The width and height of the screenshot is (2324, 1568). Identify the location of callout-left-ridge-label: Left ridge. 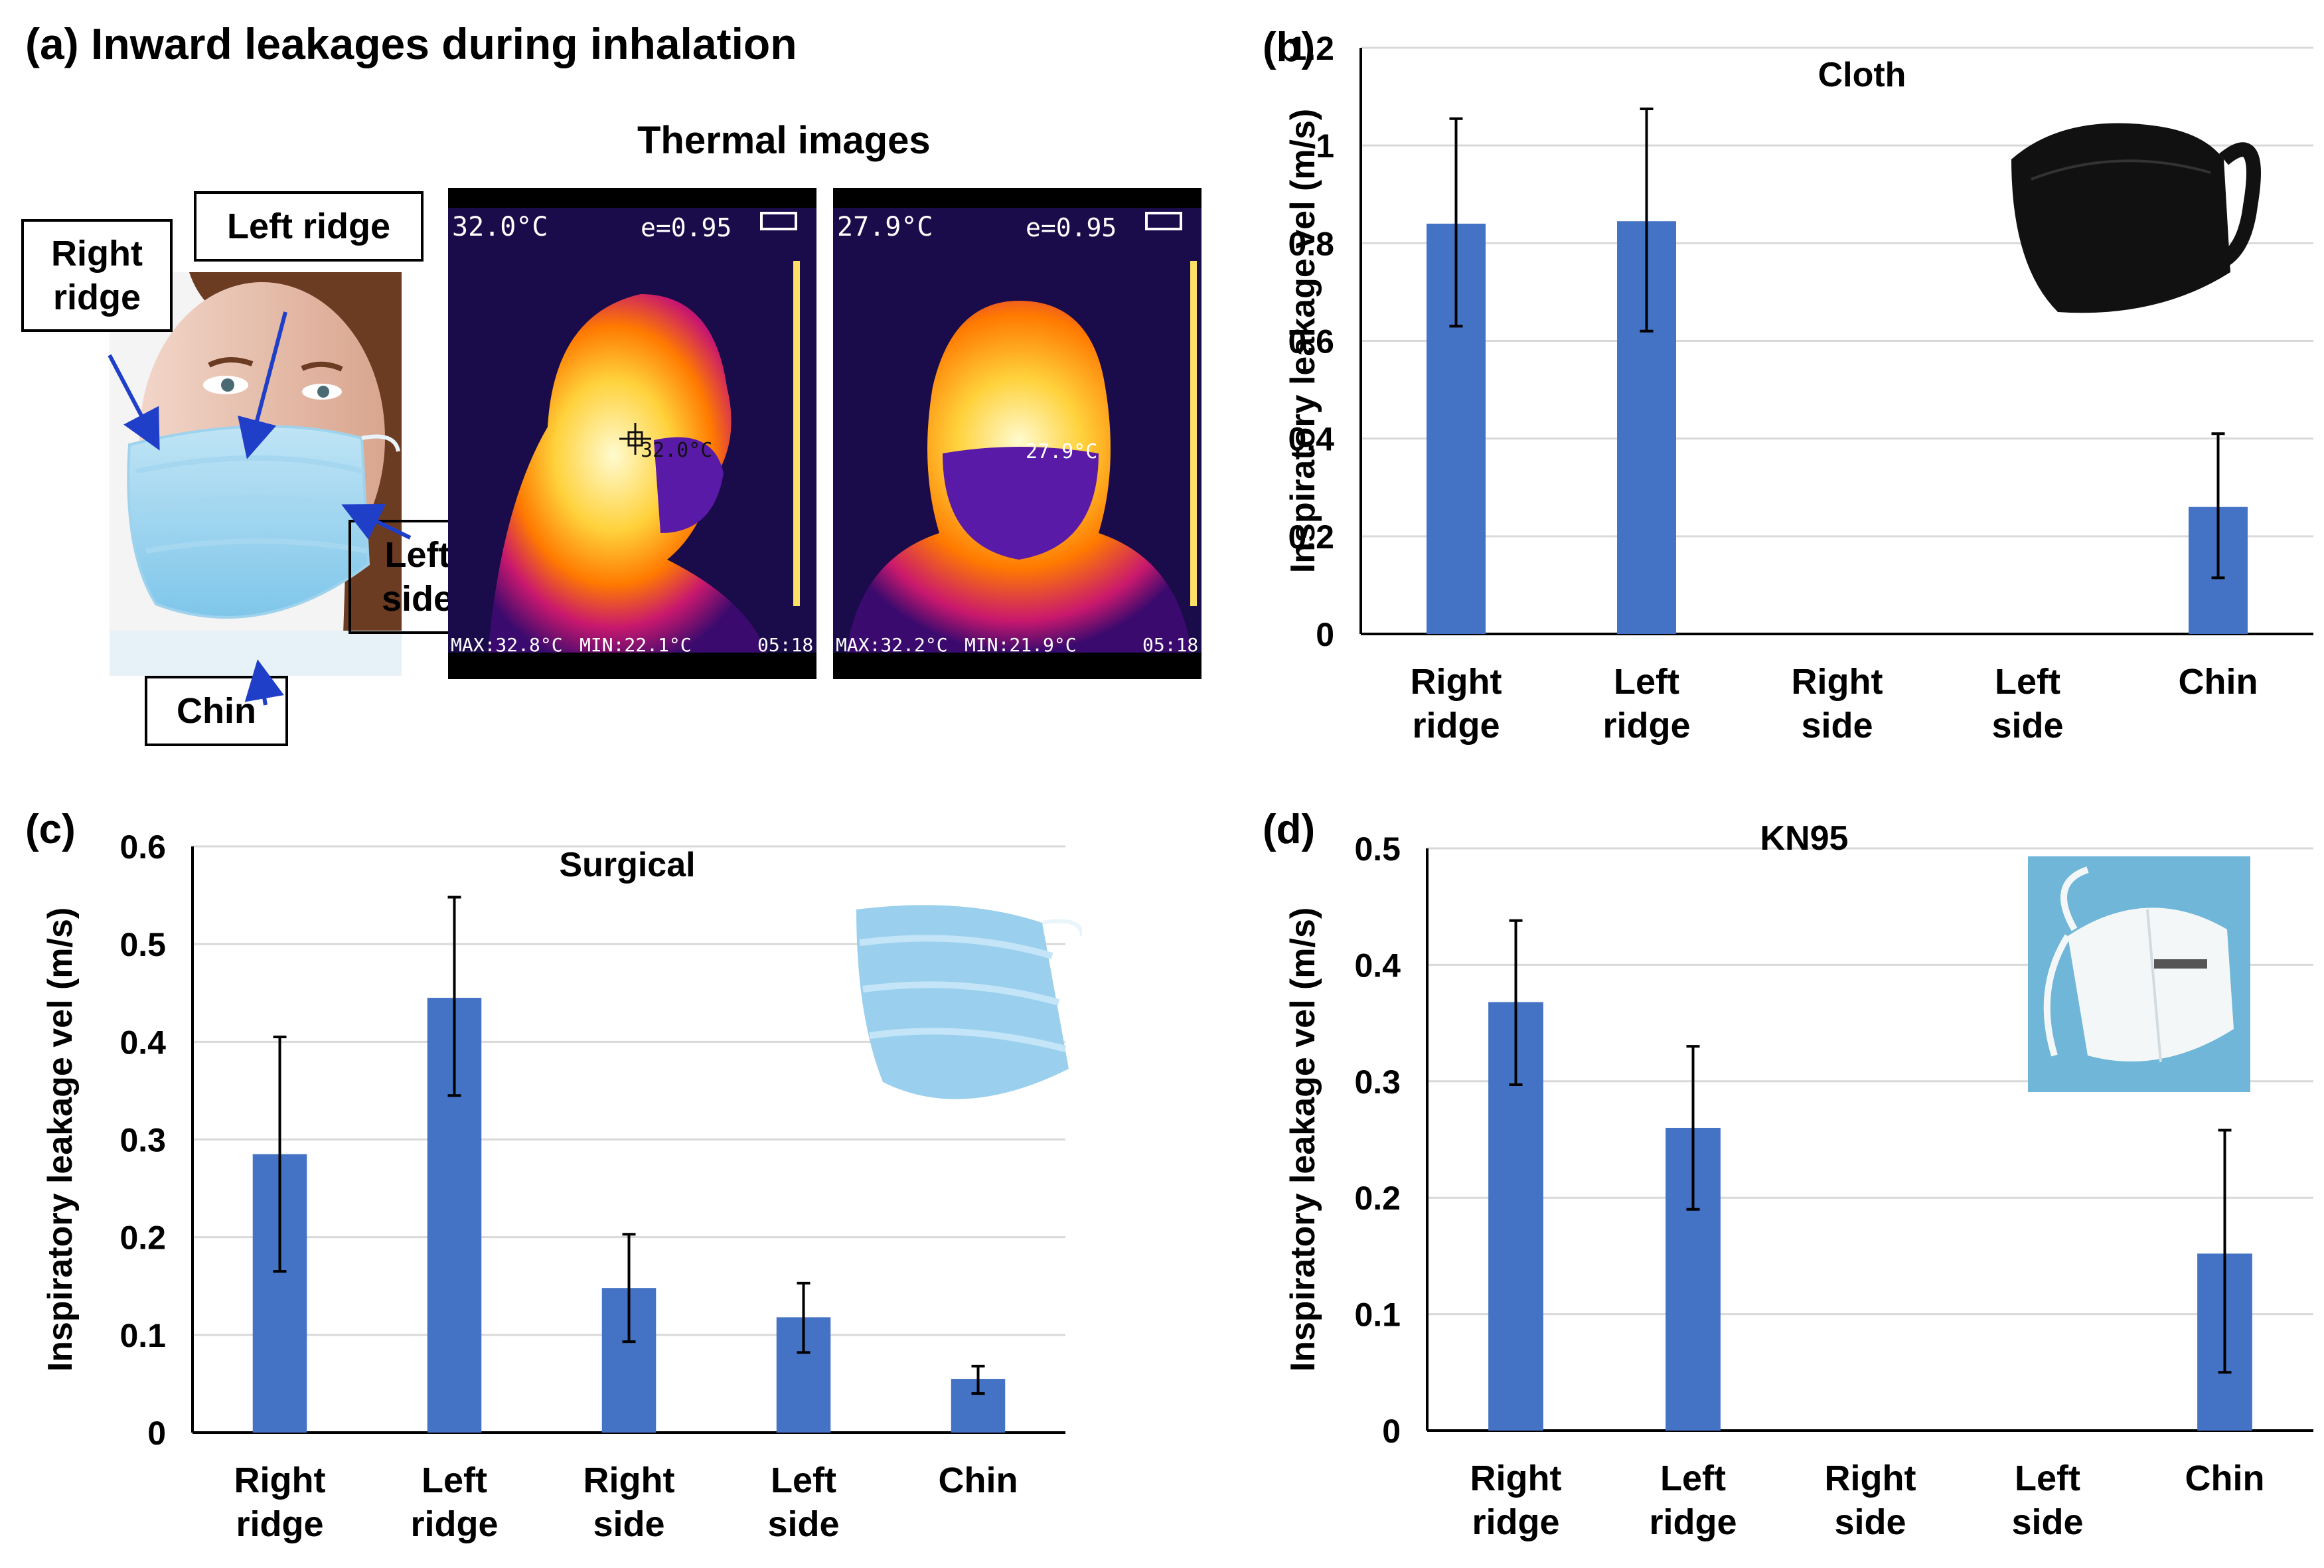
(308, 226).